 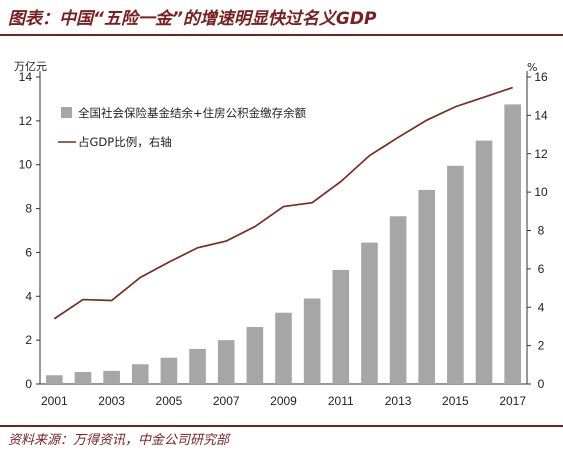 What do you see at coordinates (28, 296) in the screenshot?
I see `left-tick-label: 4` at bounding box center [28, 296].